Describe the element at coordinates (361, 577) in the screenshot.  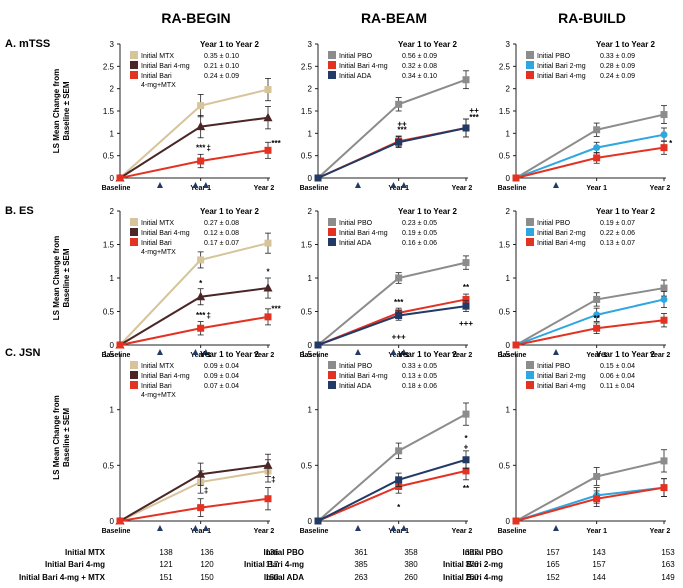
I see `n-table-value: 263` at that location.